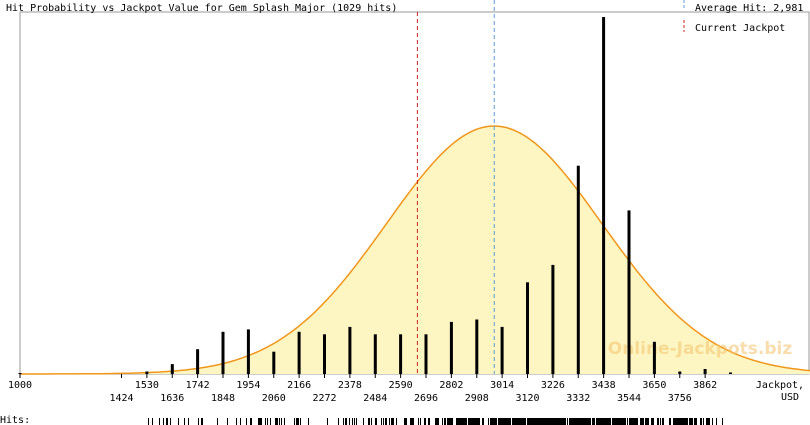 This screenshot has height=425, width=810. Describe the element at coordinates (121, 398) in the screenshot. I see `x-tick-label: 1424` at that location.